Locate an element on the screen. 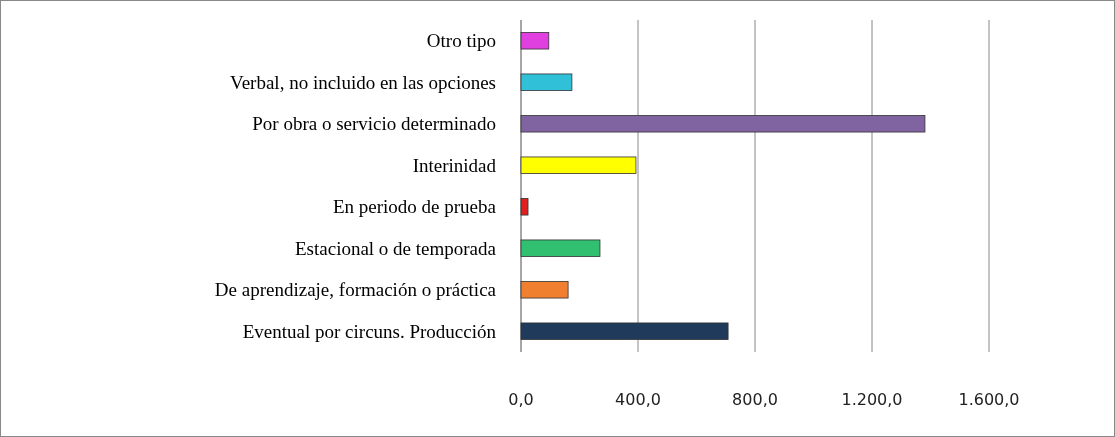 Image resolution: width=1115 pixels, height=437 pixels. y-tick-label: Estacional o de temporada is located at coordinates (395, 248).